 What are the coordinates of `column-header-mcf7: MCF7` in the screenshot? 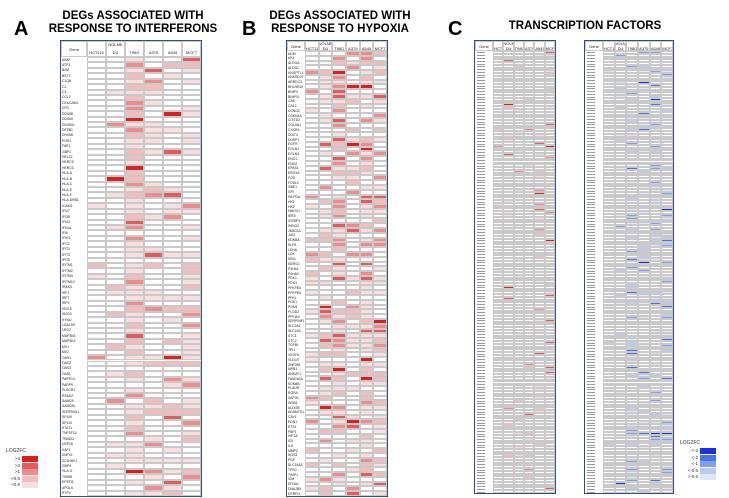 It's located at (191, 49).